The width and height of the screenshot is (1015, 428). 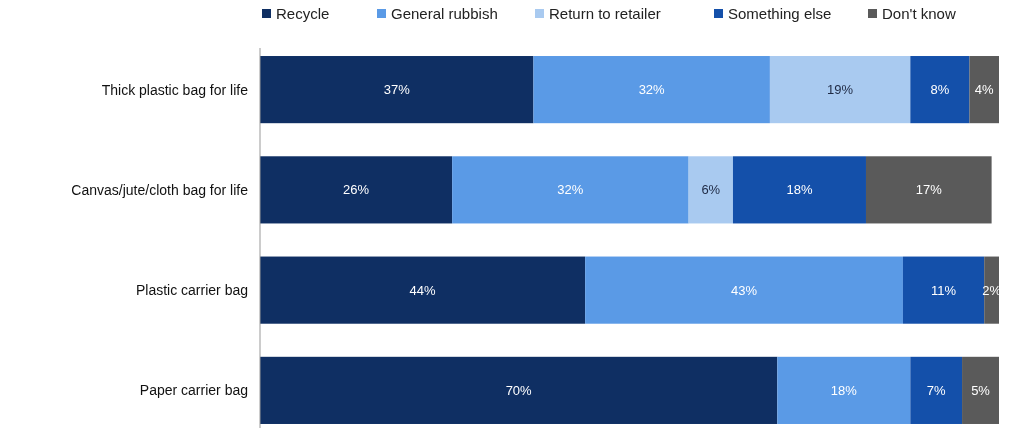 What do you see at coordinates (780, 14) in the screenshot?
I see `legend-label: Something else` at bounding box center [780, 14].